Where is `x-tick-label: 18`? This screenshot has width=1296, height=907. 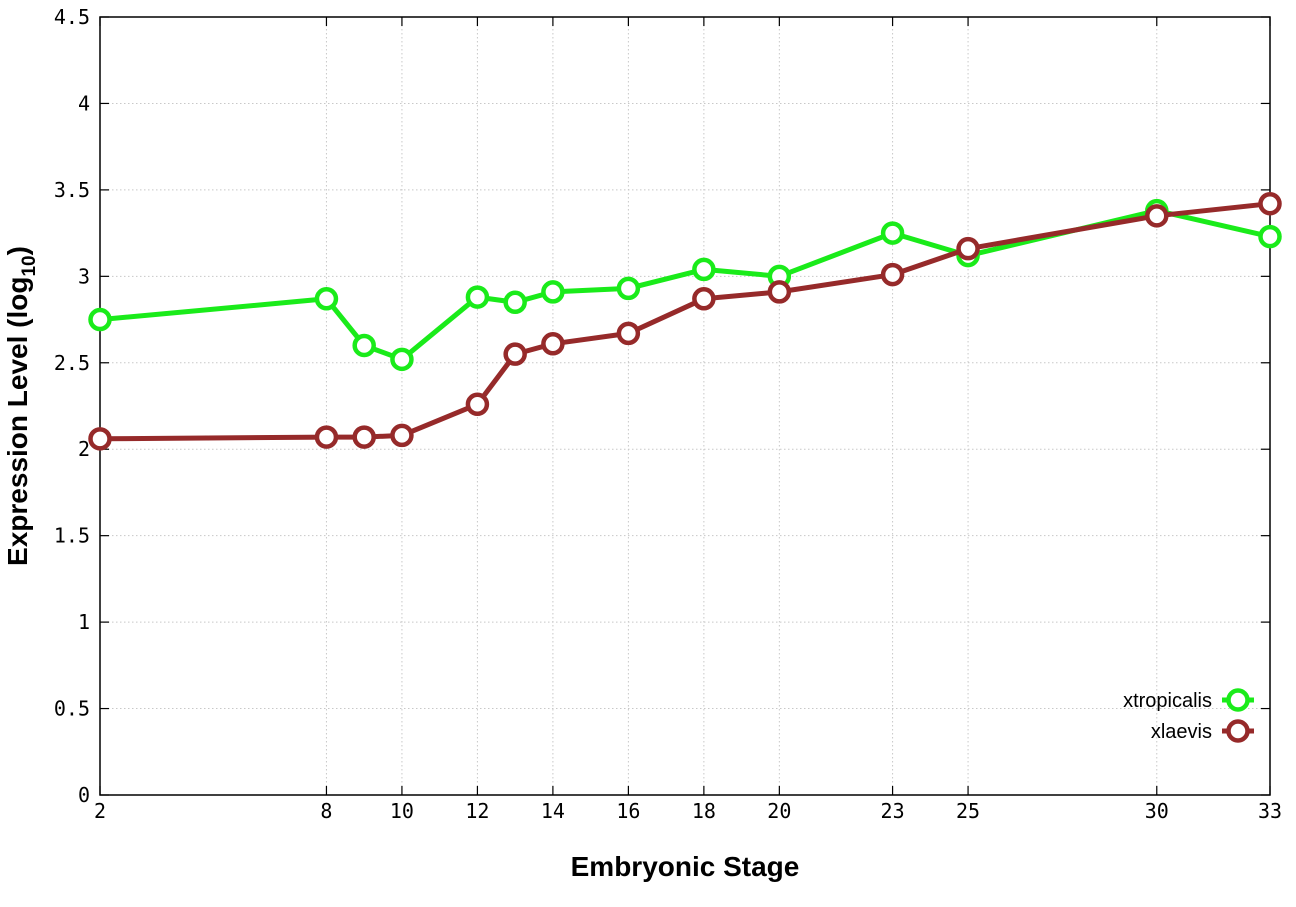 x-tick-label: 18 is located at coordinates (704, 811).